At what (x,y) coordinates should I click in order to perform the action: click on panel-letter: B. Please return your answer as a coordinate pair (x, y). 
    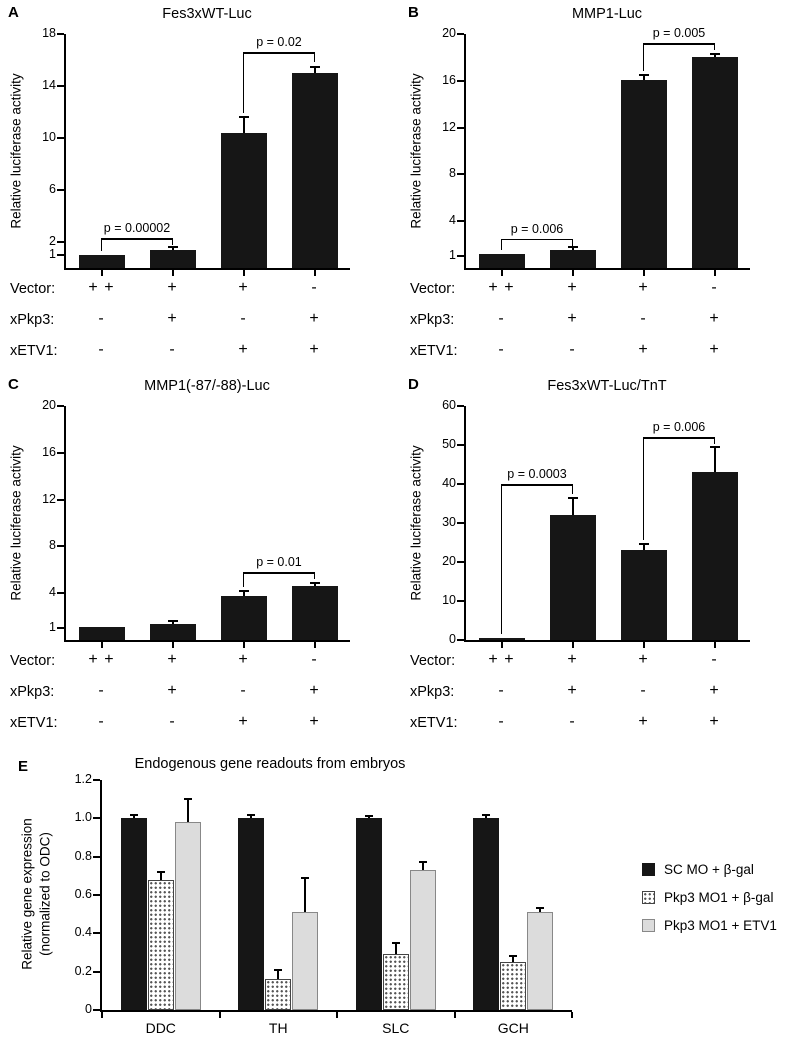
    Looking at the image, I should click on (413, 12).